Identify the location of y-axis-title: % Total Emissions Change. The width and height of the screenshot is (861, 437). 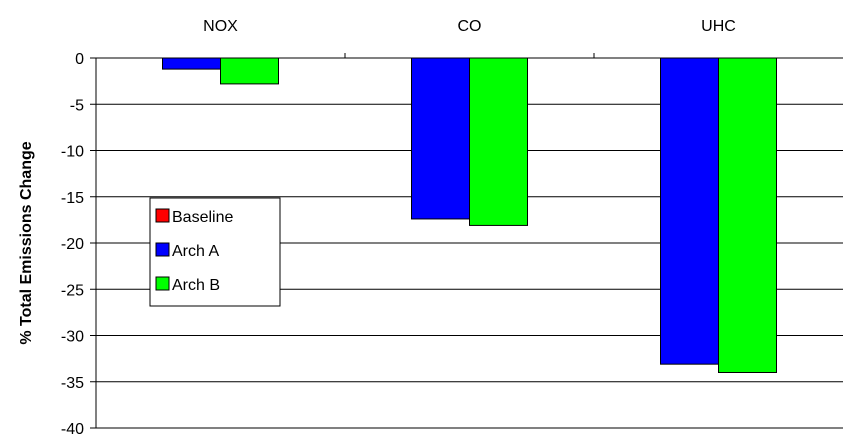
(26, 242).